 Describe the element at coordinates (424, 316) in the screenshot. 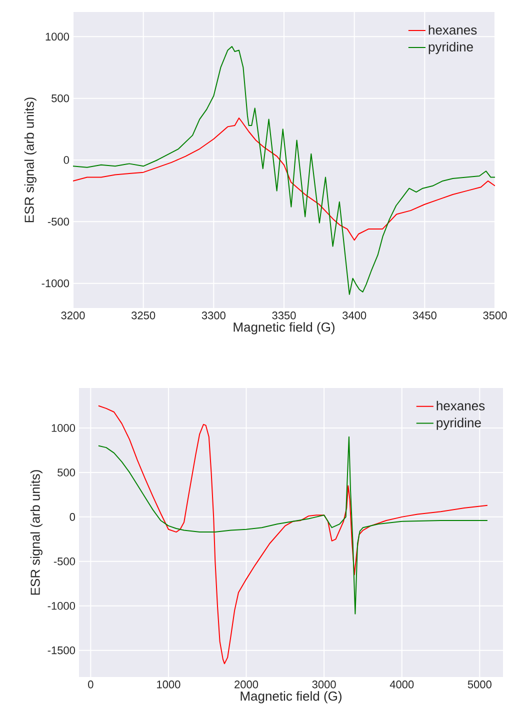

I see `x-tick-label: 3450` at that location.